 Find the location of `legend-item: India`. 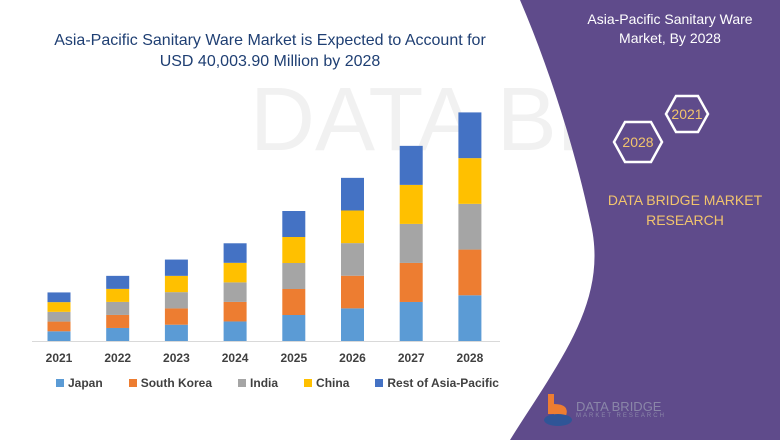

legend-item: India is located at coordinates (258, 383).